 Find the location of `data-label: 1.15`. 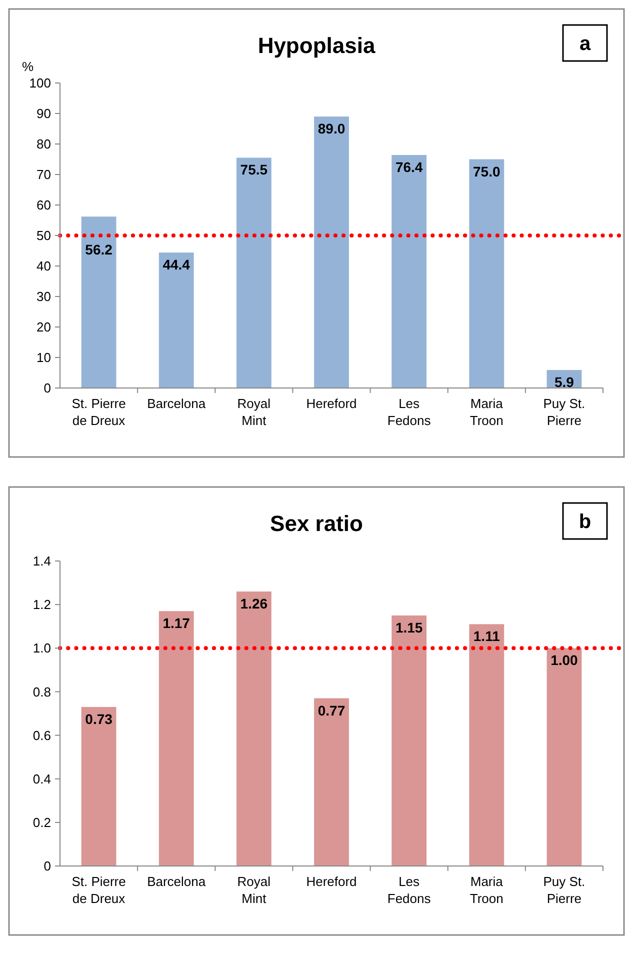

data-label: 1.15 is located at coordinates (409, 627).